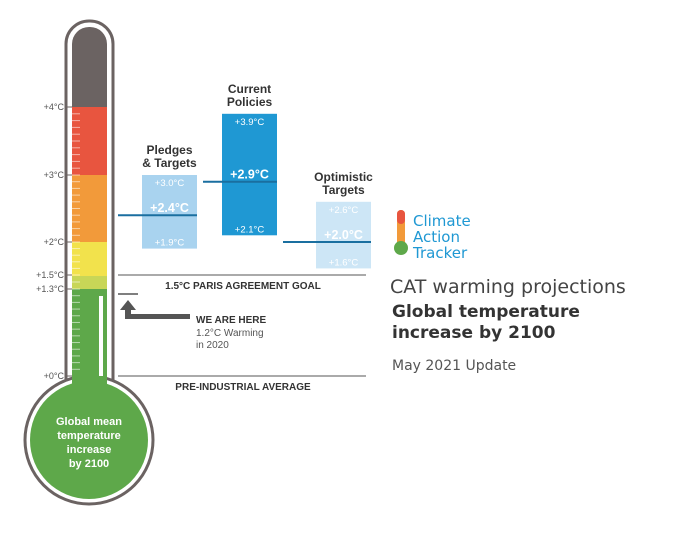 Image resolution: width=700 pixels, height=541 pixels. I want to click on high-label-1: +3.9°C, so click(250, 122).